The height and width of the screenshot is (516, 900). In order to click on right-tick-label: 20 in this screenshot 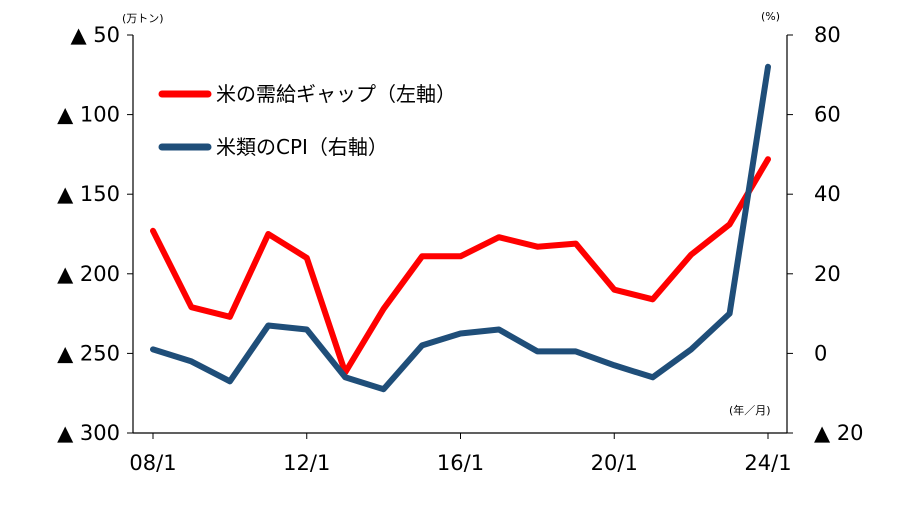, I will do `click(827, 274)`.